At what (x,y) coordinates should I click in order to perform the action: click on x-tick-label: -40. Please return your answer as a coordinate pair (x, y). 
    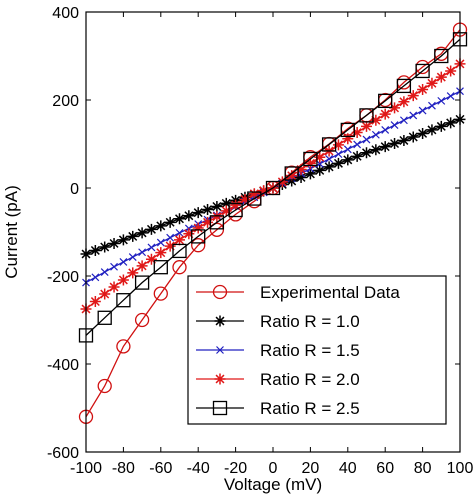
    Looking at the image, I should click on (198, 468).